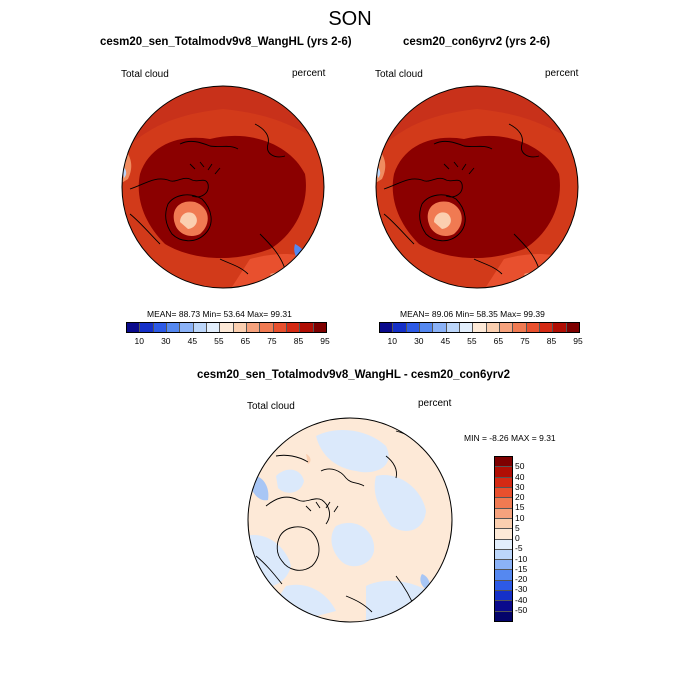  What do you see at coordinates (309, 73) in the screenshot?
I see `panel1-units-label: percent` at bounding box center [309, 73].